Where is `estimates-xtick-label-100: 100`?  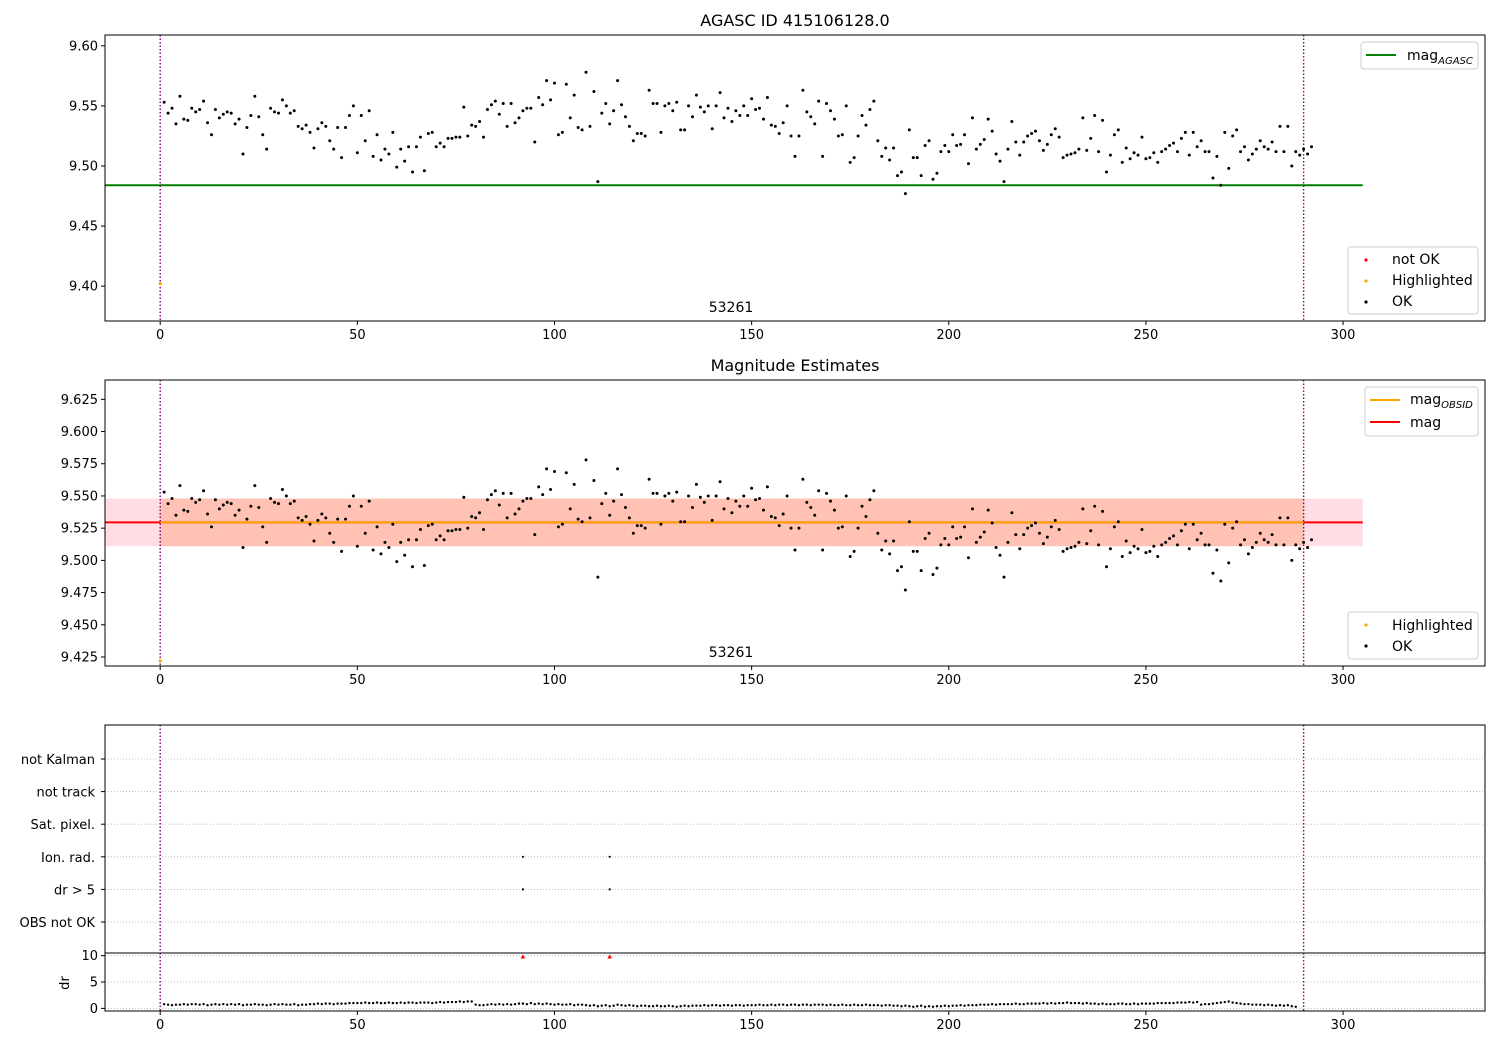
estimates-xtick-label-100: 100 is located at coordinates (554, 680).